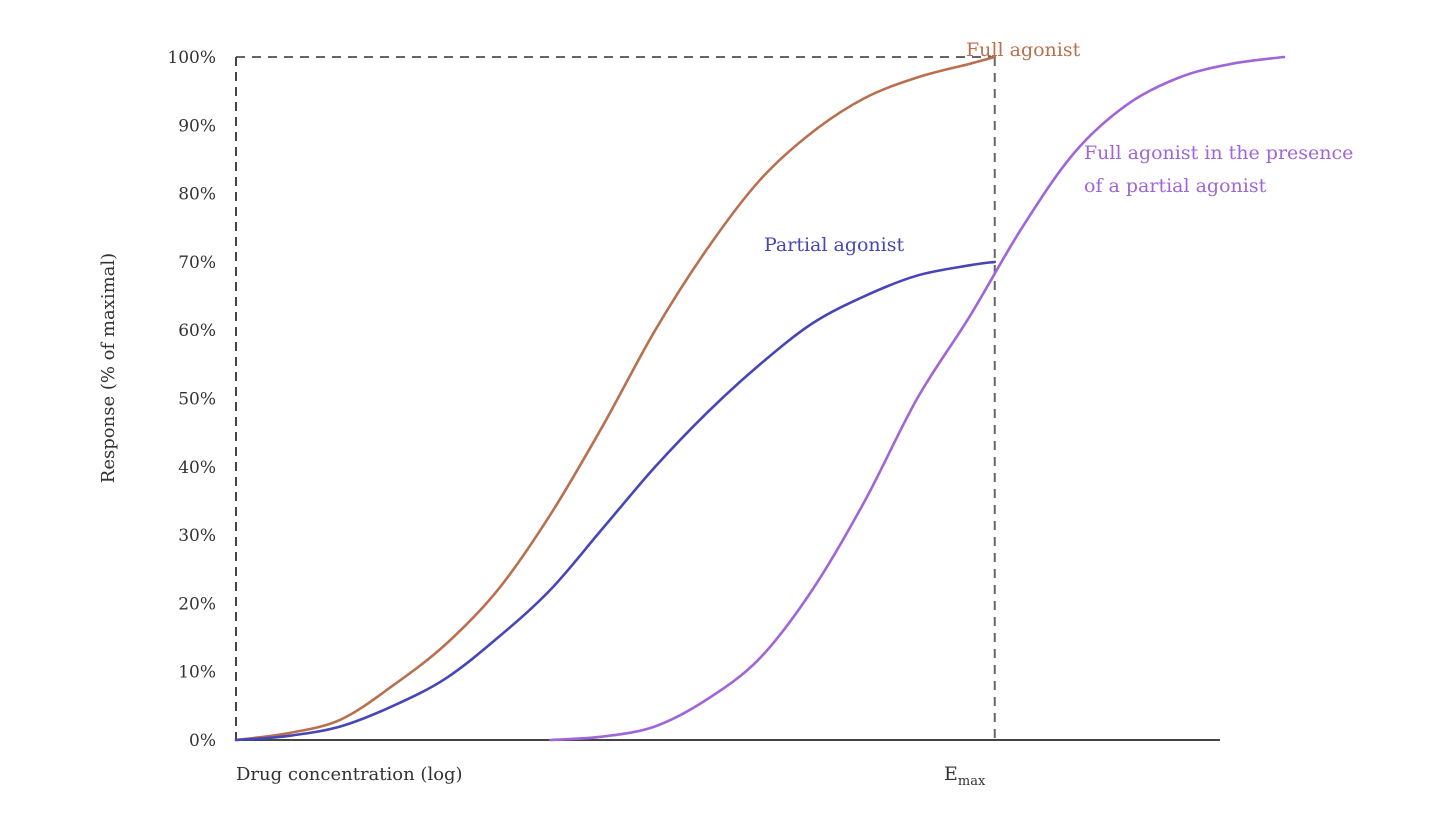 Image resolution: width=1440 pixels, height=817 pixels. Describe the element at coordinates (108, 368) in the screenshot. I see `y-axis-title: Response (% of maximal)` at that location.